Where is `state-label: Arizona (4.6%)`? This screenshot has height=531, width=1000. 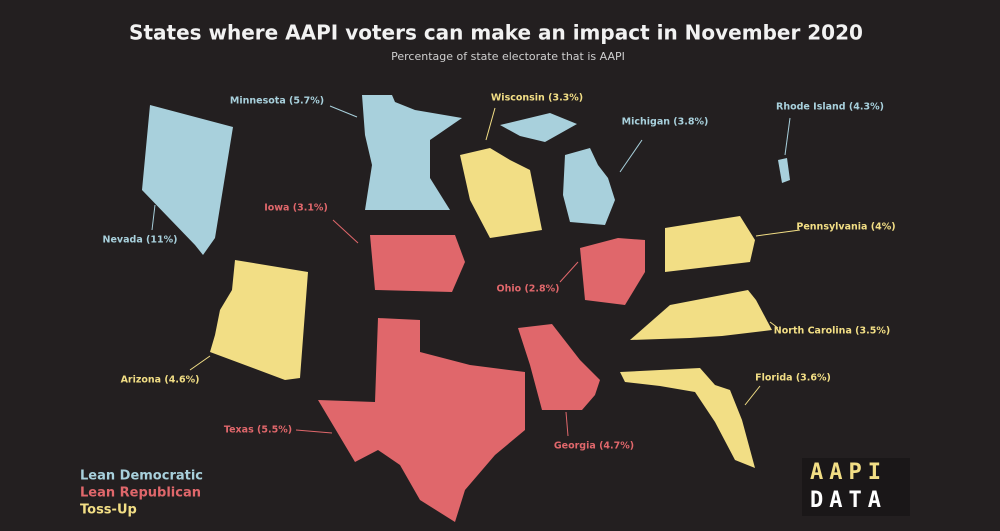
state-label: Arizona (4.6%) is located at coordinates (160, 380).